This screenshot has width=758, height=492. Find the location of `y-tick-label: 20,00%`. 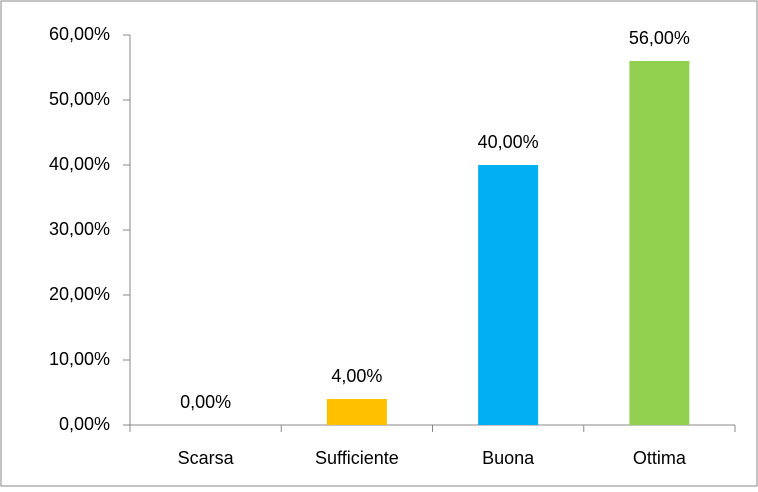

y-tick-label: 20,00% is located at coordinates (79, 294).